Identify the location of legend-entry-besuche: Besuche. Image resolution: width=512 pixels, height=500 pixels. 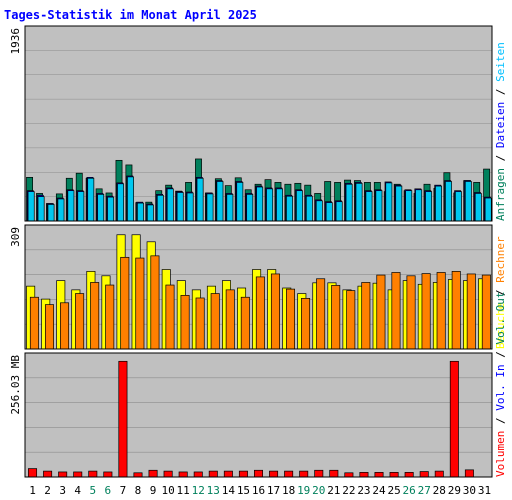
(500, 326).